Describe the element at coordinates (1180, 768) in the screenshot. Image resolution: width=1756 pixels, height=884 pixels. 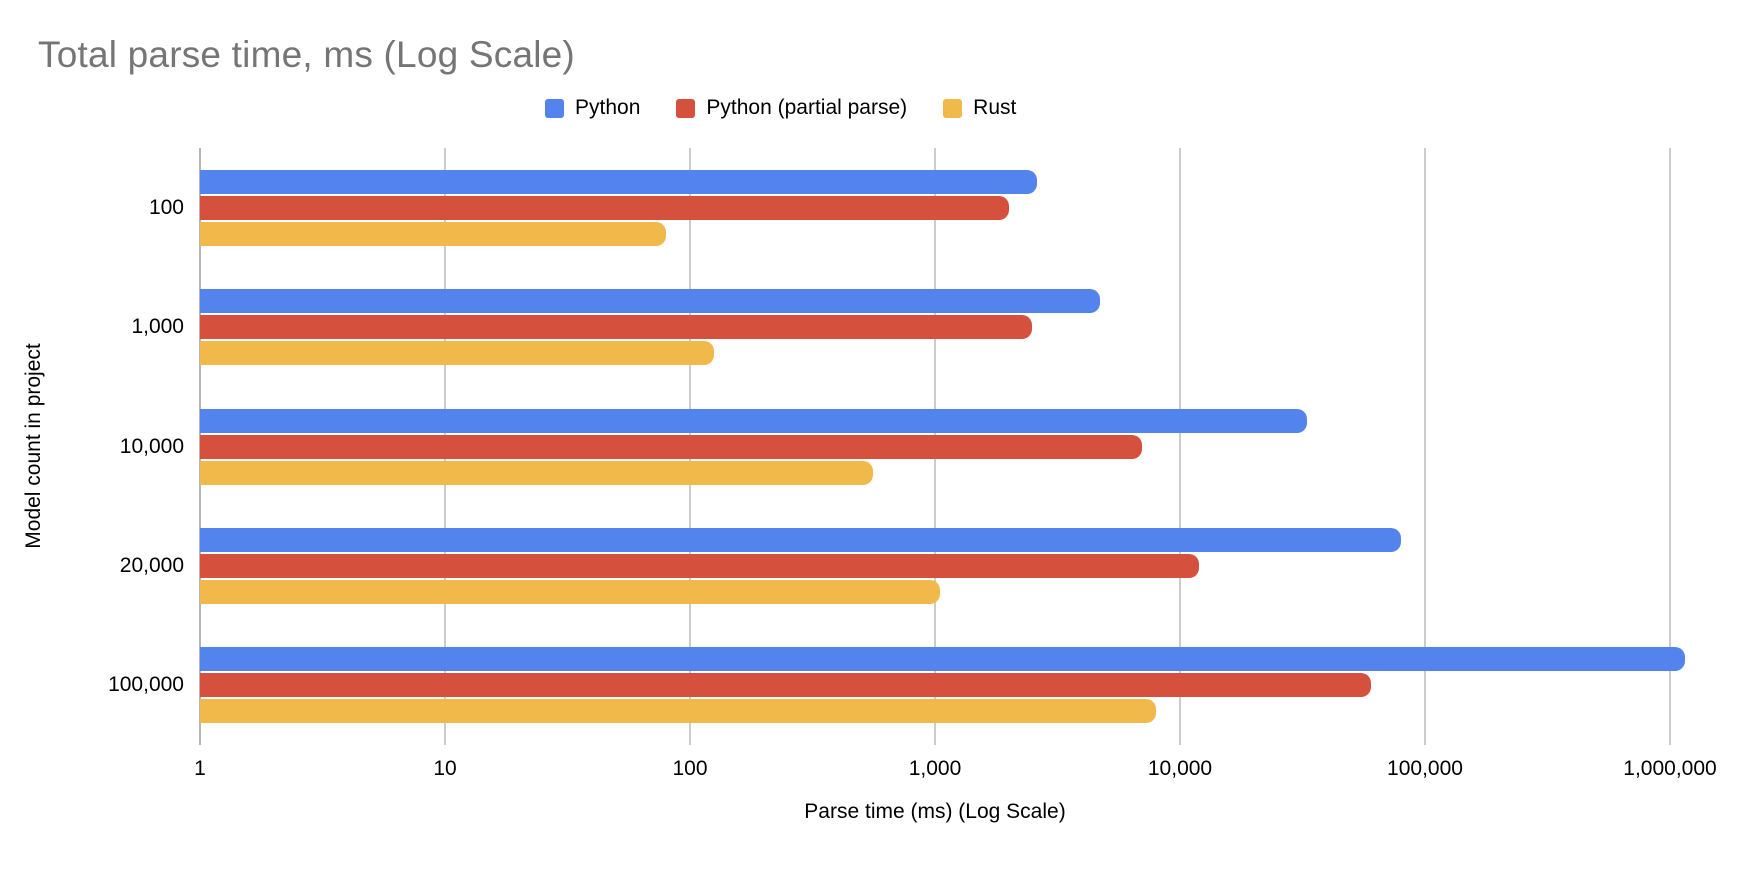
I see `x-tick-label: 10,000` at that location.